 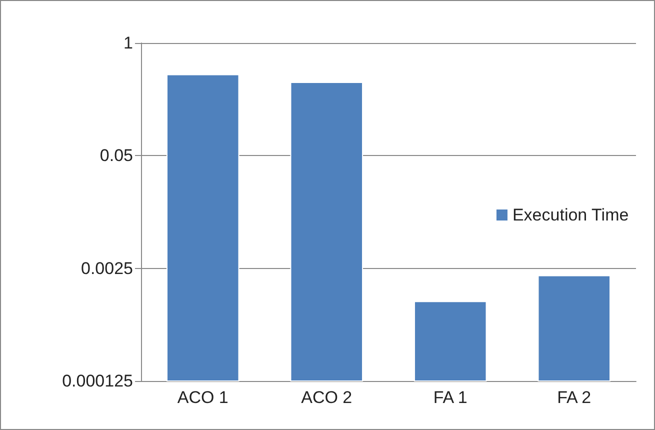 I want to click on x-tick-label: FA 1, so click(x=450, y=397).